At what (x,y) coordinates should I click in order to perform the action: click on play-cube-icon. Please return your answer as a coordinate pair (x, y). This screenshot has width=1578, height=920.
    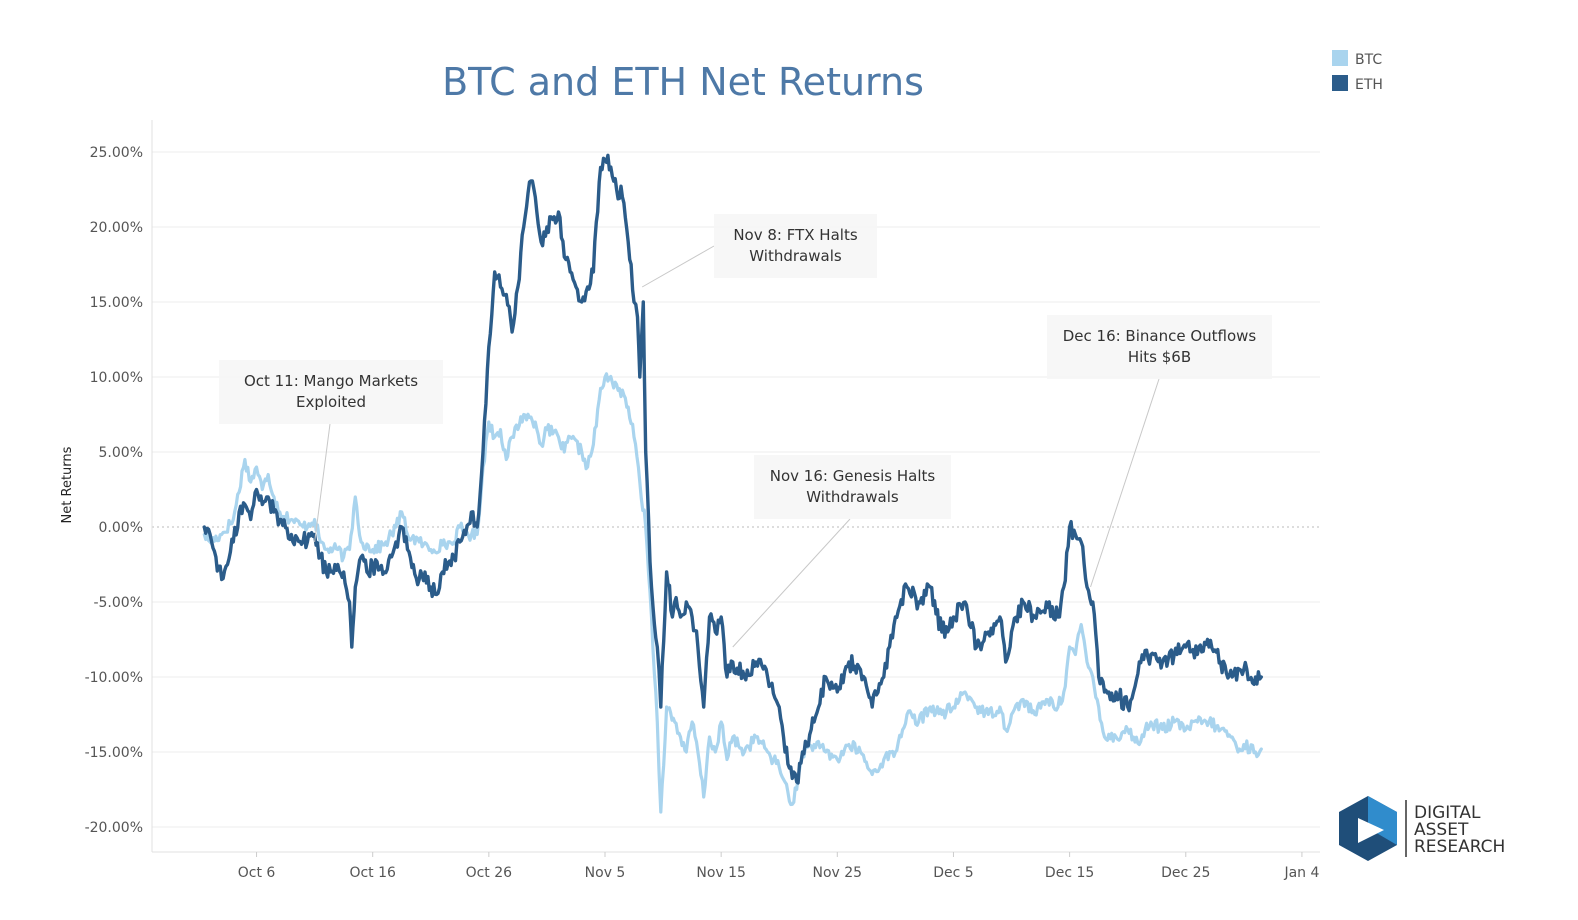
    Looking at the image, I should click on (1368, 828).